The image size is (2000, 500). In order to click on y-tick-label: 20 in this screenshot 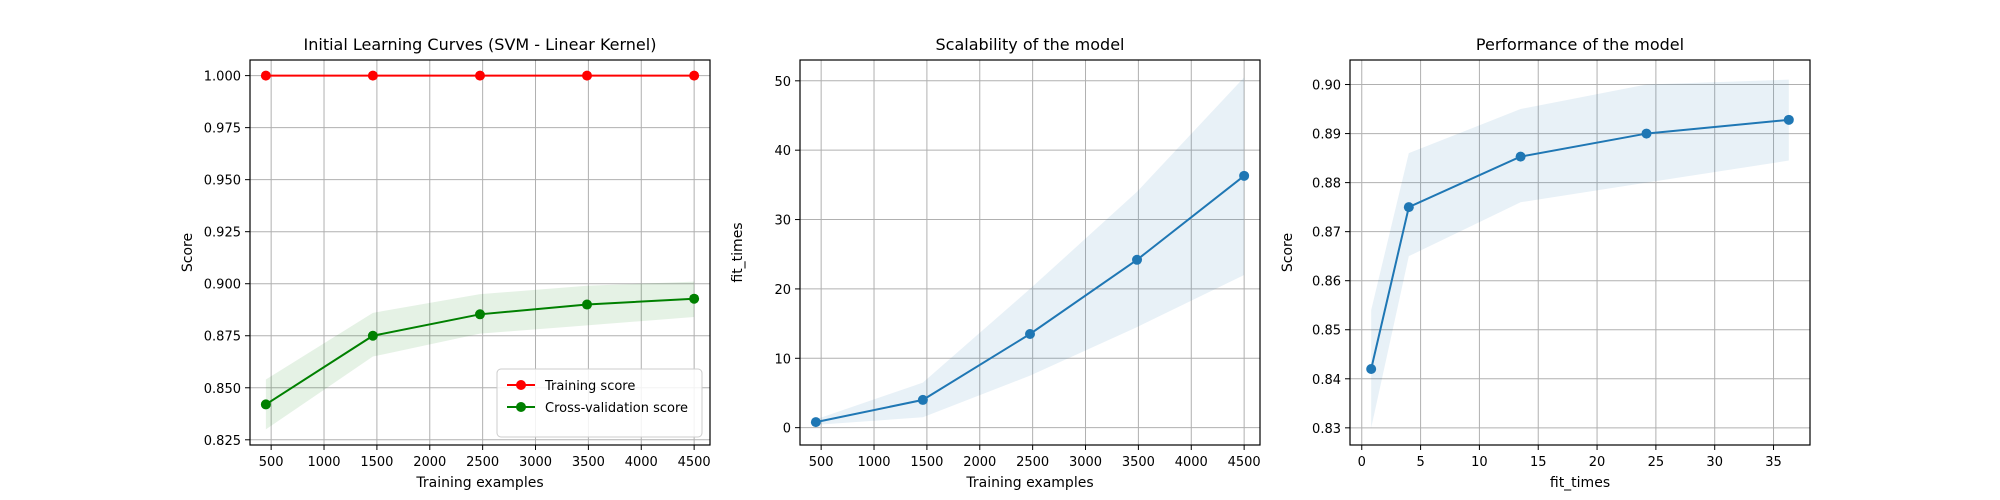, I will do `click(782, 290)`.